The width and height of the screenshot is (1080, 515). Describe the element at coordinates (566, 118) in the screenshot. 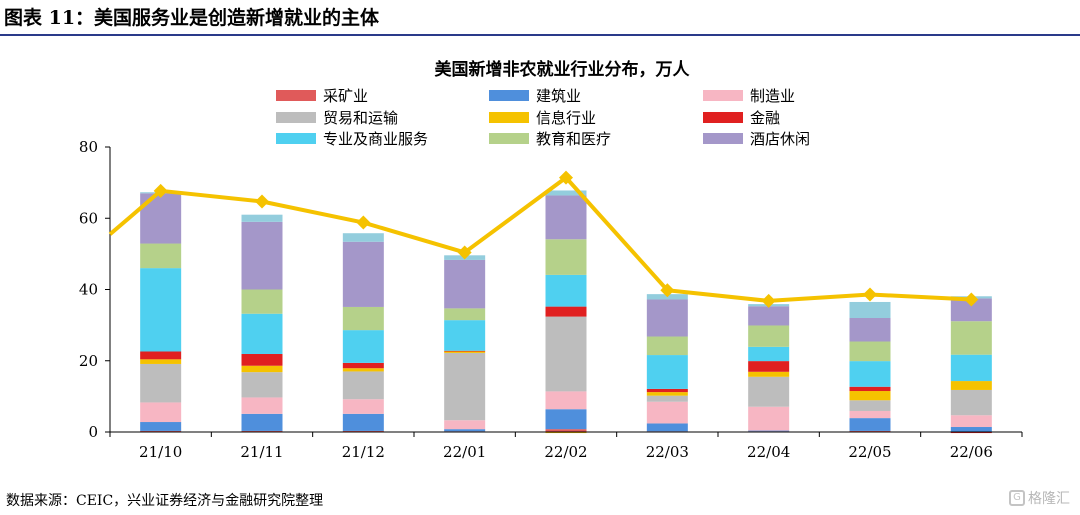

I see `legend-label: 信息行业` at that location.